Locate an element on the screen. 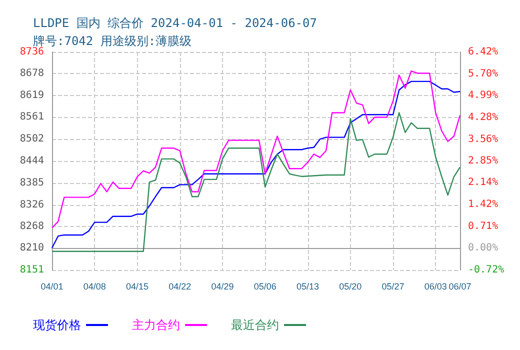 The height and width of the screenshot is (350, 520). y2-tick-label: 2.85% is located at coordinates (483, 161).